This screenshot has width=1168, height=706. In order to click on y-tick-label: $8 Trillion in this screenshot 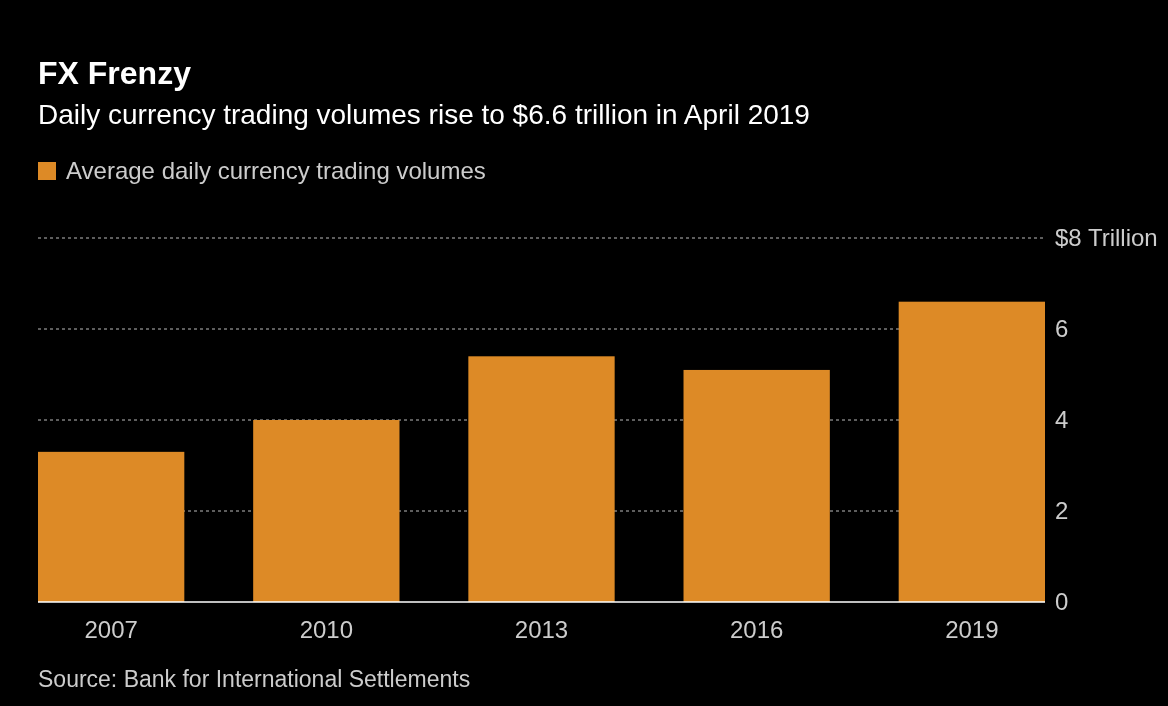, I will do `click(1106, 238)`.